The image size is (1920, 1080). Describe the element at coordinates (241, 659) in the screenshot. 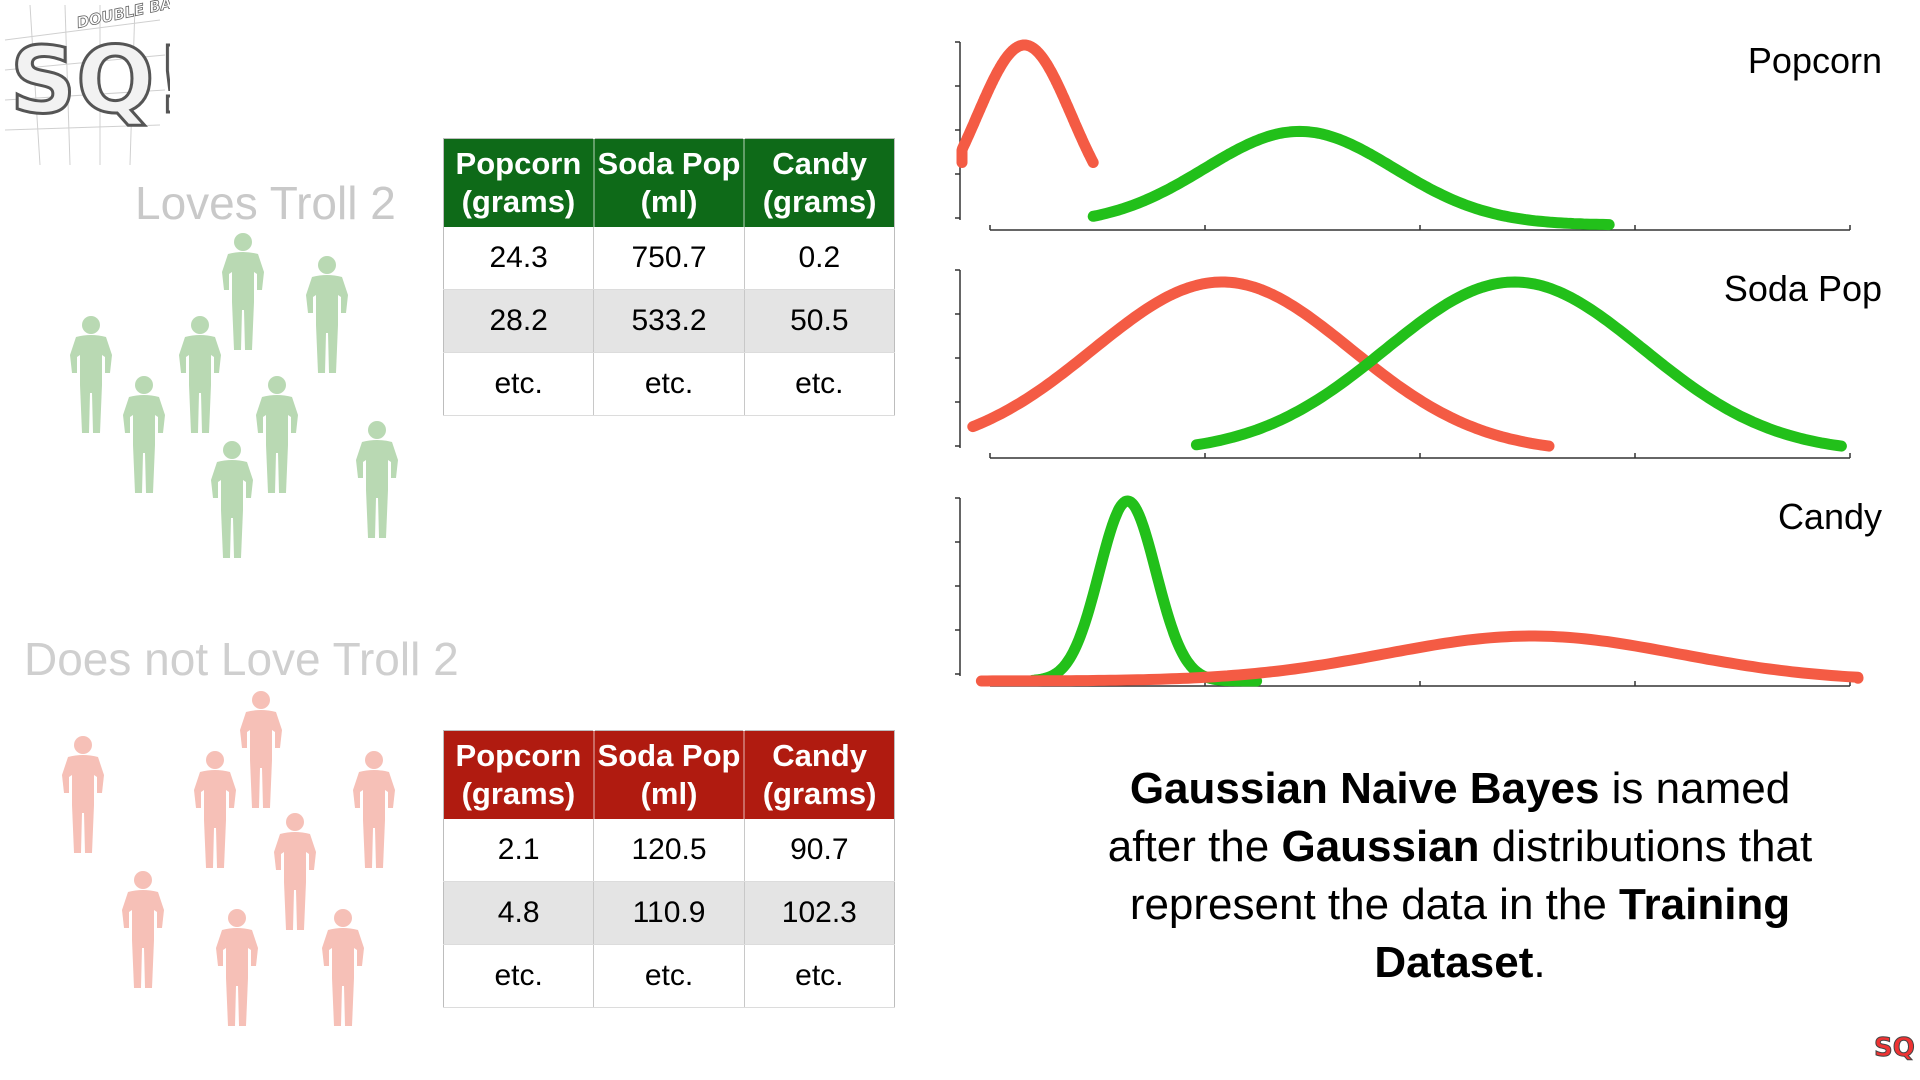

I see `not-love-troll-label: Does not Love Troll 2` at that location.